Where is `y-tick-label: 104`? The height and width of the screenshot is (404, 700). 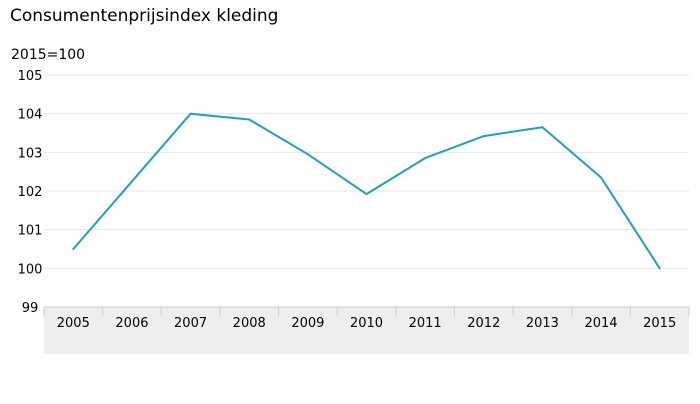 y-tick-label: 104 is located at coordinates (30, 115).